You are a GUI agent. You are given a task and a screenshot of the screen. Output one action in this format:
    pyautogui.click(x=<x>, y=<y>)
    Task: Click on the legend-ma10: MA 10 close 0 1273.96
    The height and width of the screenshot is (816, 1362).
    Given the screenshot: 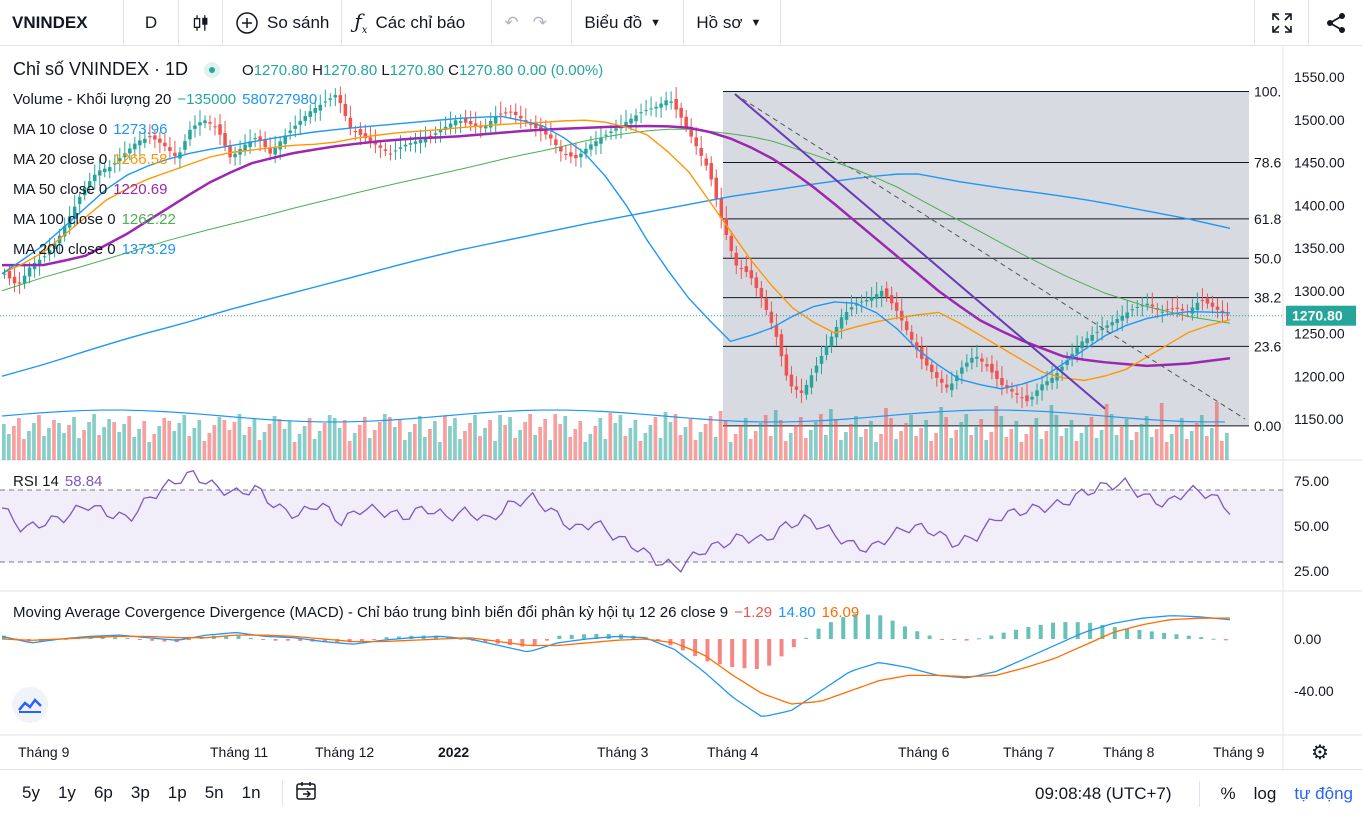 What is the action you would take?
    pyautogui.click(x=90, y=129)
    